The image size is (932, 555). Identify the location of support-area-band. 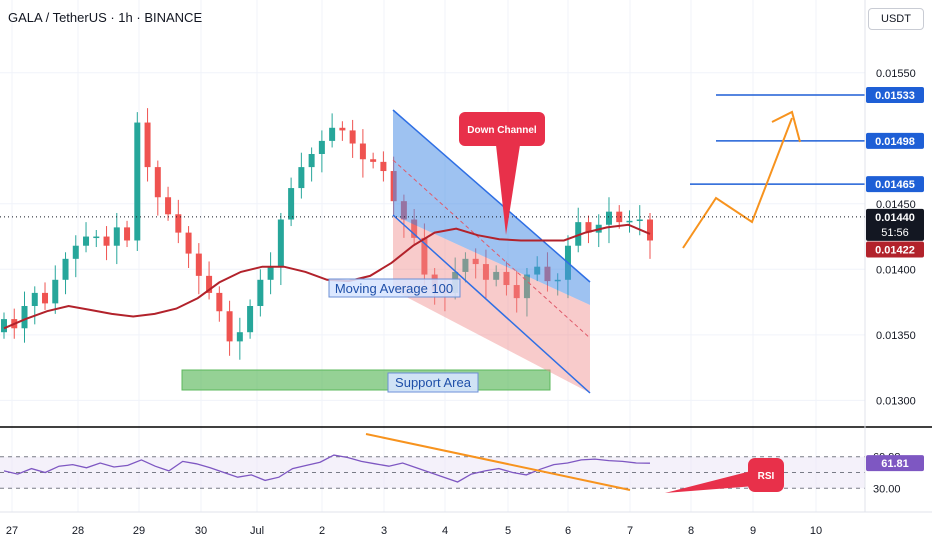
(366, 380).